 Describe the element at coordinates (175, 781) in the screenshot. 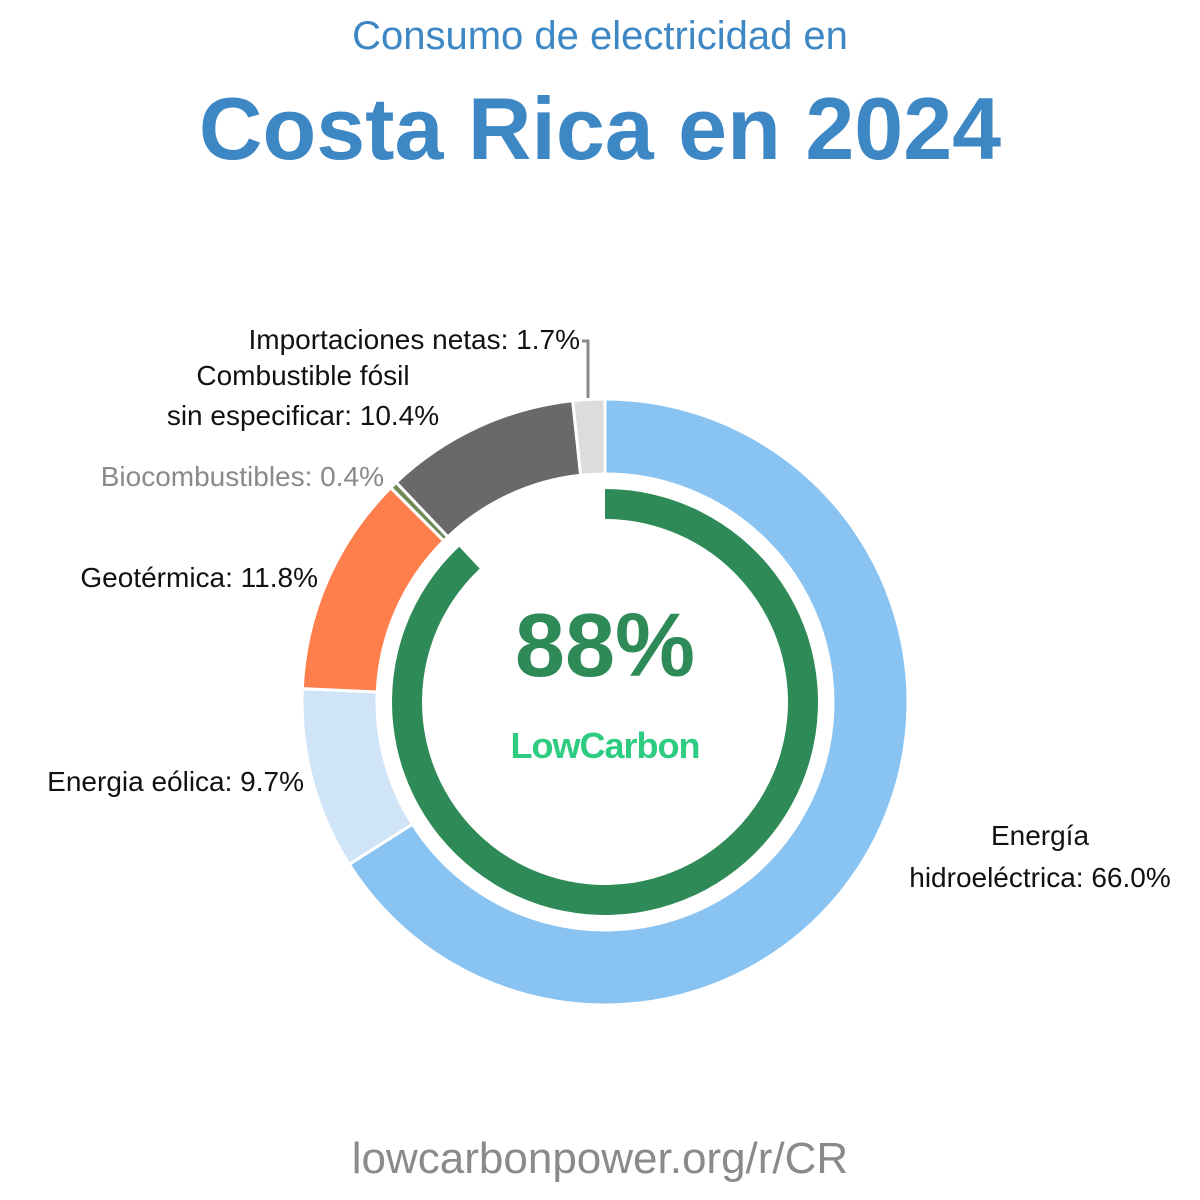

I see `label-wind: Energia eólica: 9.7%` at that location.